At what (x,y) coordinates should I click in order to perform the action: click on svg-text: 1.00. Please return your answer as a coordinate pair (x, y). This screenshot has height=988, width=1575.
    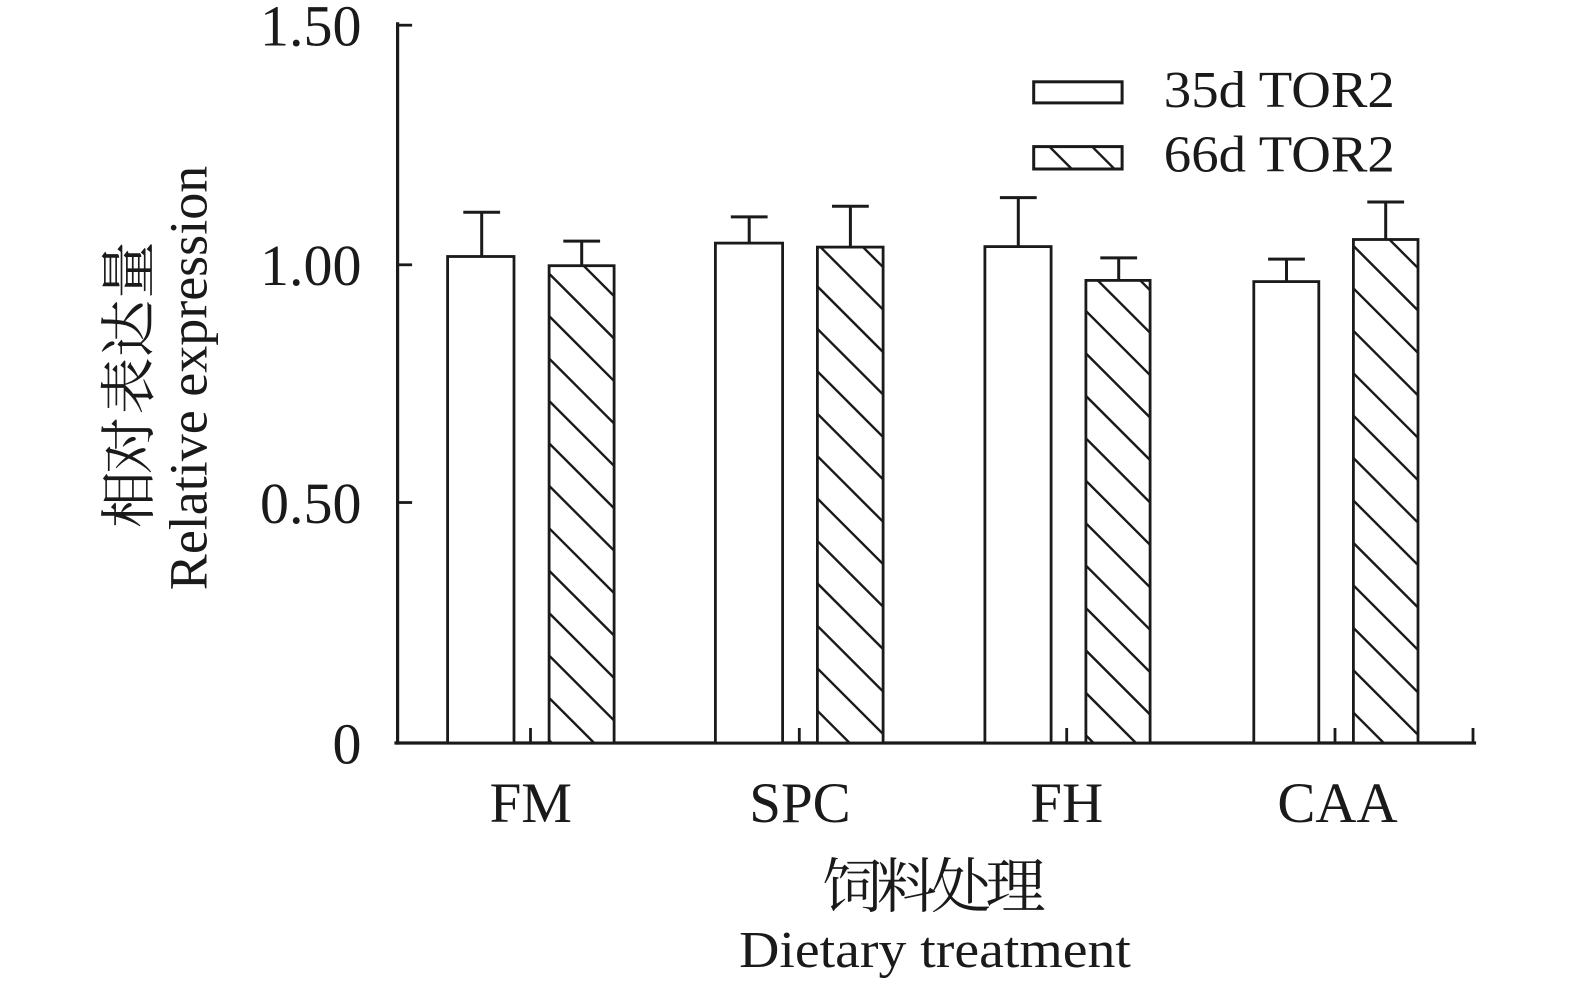
    Looking at the image, I should click on (311, 265).